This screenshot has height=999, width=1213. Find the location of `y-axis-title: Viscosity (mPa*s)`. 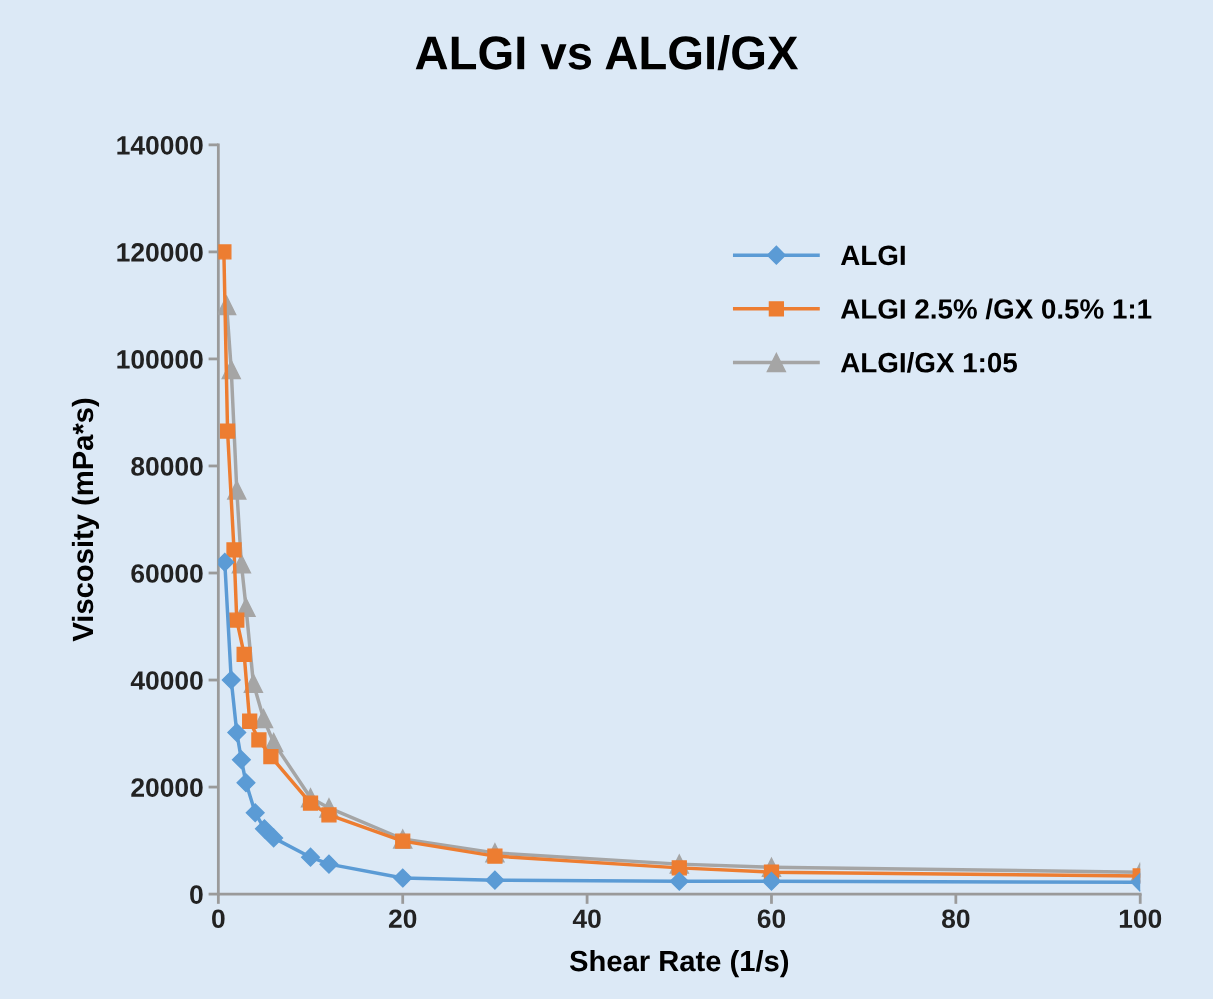

y-axis-title: Viscosity (mPa*s) is located at coordinates (85, 520).